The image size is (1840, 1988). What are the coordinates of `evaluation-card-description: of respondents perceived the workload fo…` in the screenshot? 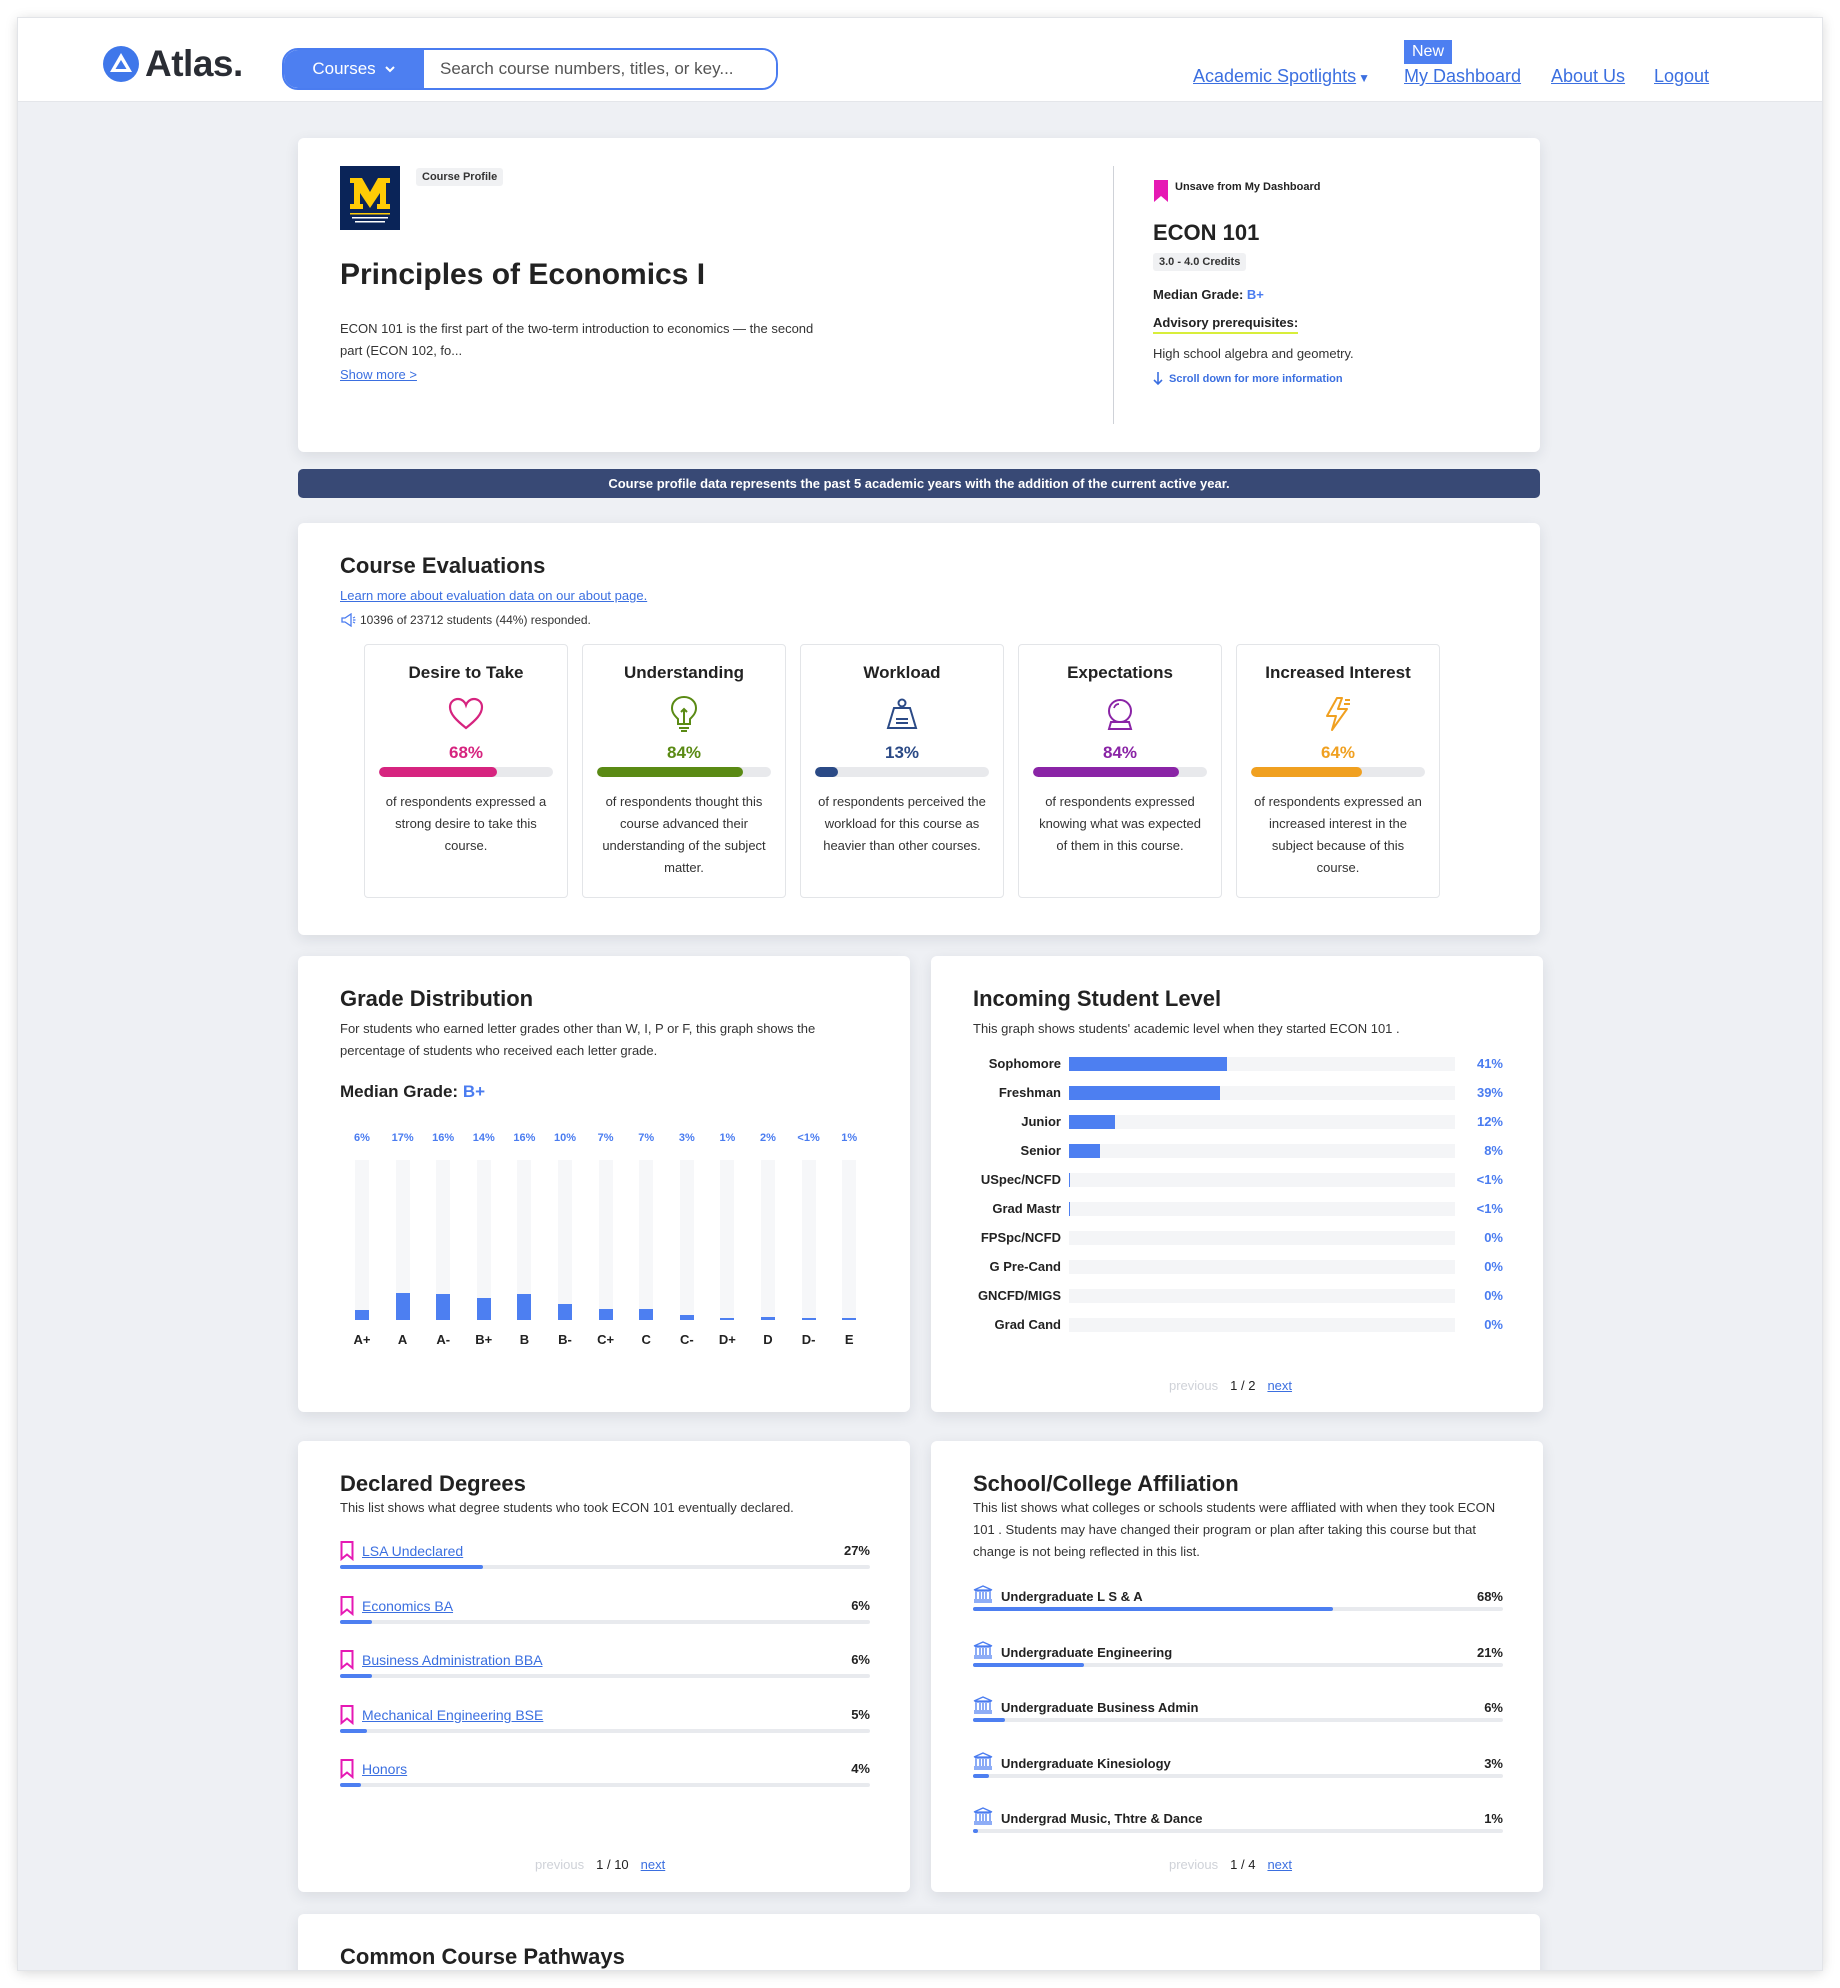 It's located at (902, 823).